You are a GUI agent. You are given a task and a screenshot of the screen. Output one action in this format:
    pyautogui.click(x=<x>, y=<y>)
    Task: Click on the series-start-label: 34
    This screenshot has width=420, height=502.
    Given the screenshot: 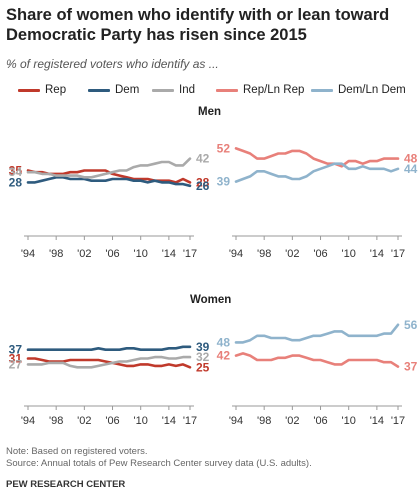 What is the action you would take?
    pyautogui.click(x=16, y=172)
    